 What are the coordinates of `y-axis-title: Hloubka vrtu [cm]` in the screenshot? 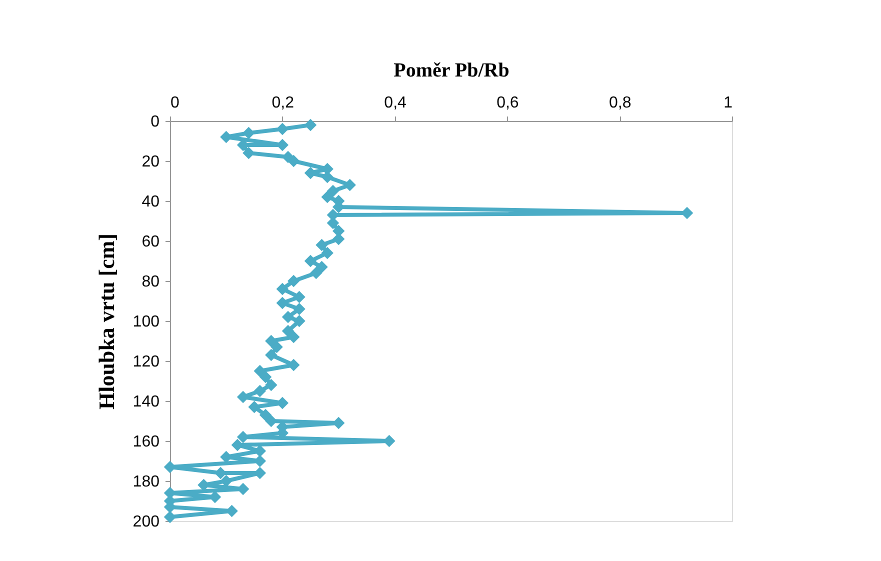 It's located at (106, 322).